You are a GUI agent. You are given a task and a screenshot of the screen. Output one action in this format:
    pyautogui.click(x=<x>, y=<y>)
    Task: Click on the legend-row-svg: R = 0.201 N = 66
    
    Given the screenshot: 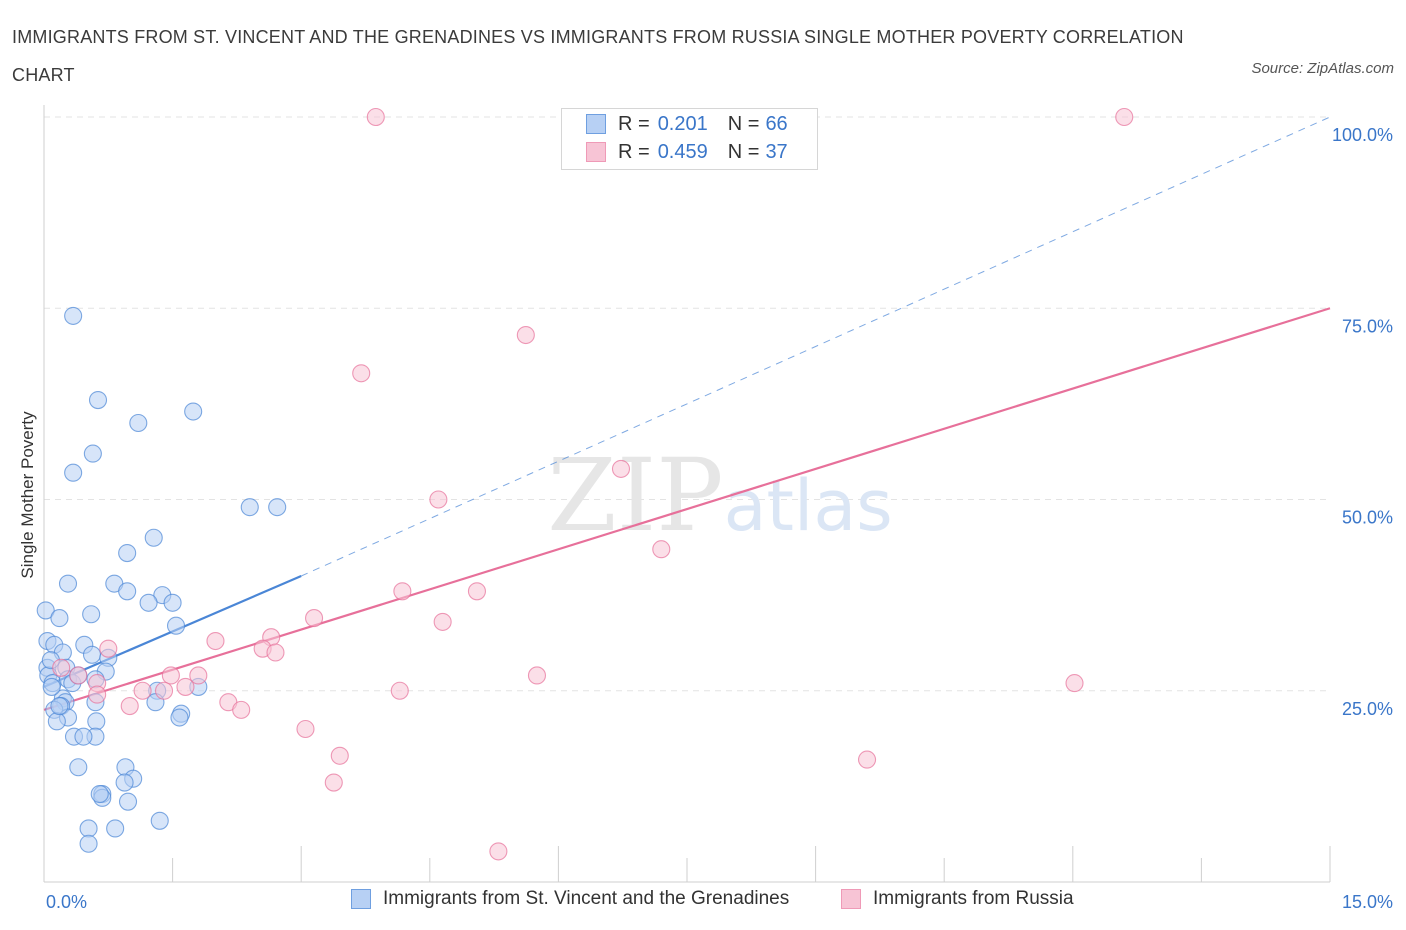 What is the action you would take?
    pyautogui.click(x=691, y=124)
    